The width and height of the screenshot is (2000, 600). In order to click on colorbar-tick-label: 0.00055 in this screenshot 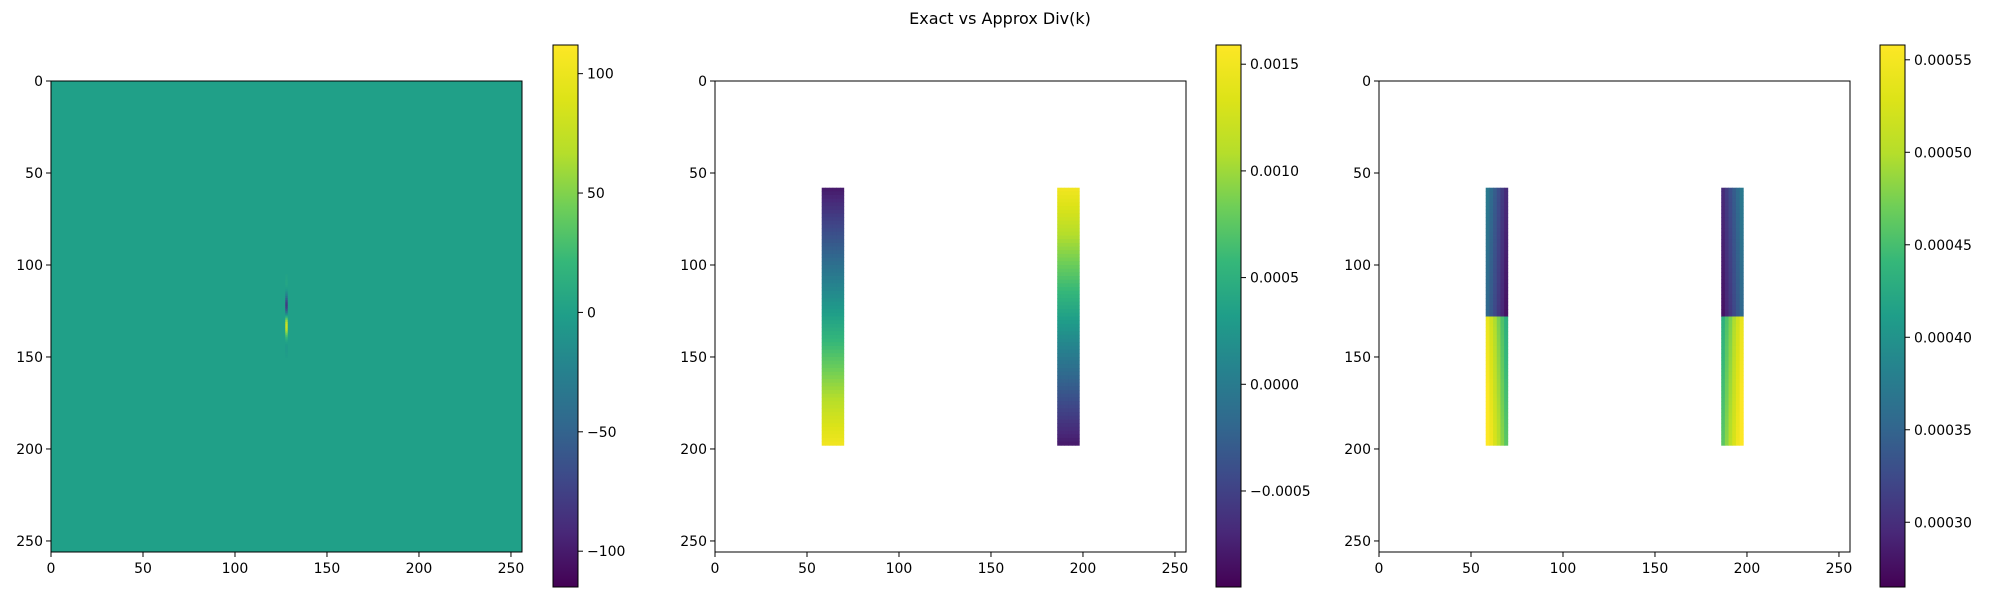, I will do `click(1943, 61)`.